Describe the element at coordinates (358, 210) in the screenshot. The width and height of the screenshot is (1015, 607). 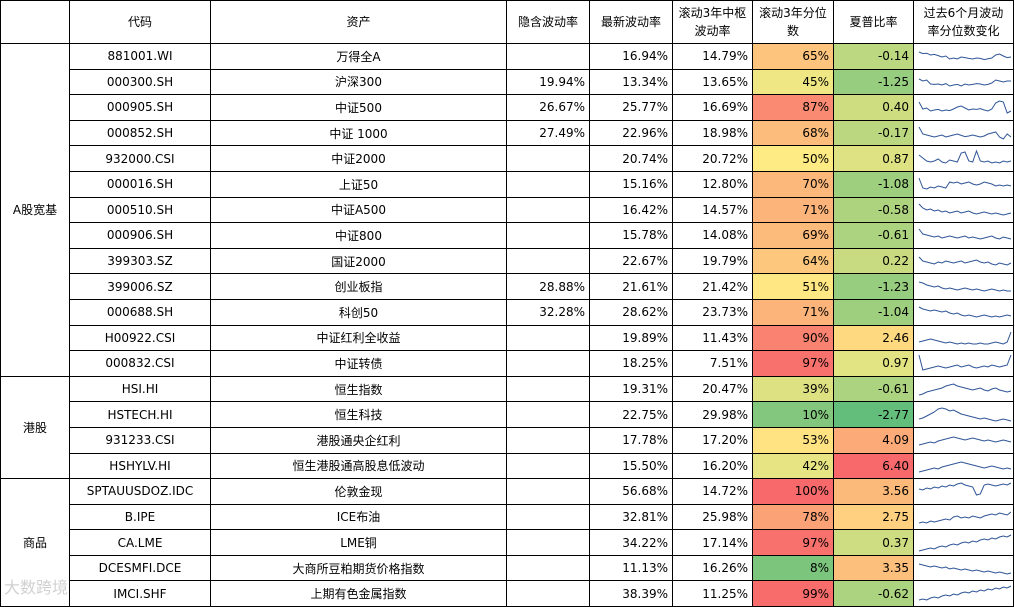
I see `asset-cell: 中证A500` at that location.